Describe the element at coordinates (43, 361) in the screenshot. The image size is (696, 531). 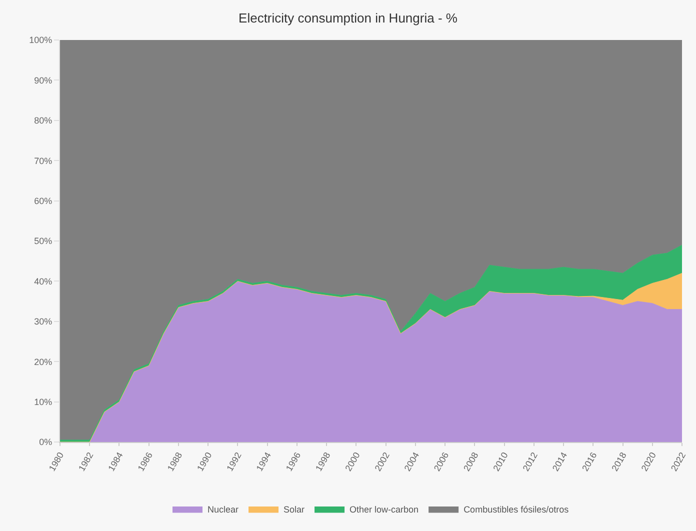
I see `y-tick-label: 20%` at that location.